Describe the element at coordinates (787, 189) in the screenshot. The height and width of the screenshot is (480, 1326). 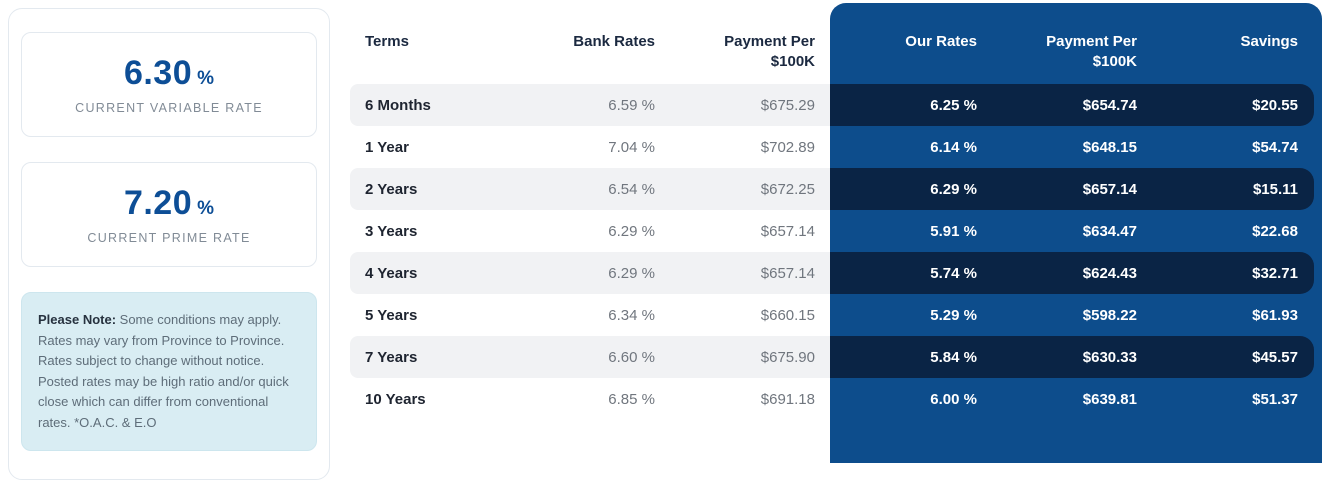
I see `bank-payment-cell: $672.25` at that location.